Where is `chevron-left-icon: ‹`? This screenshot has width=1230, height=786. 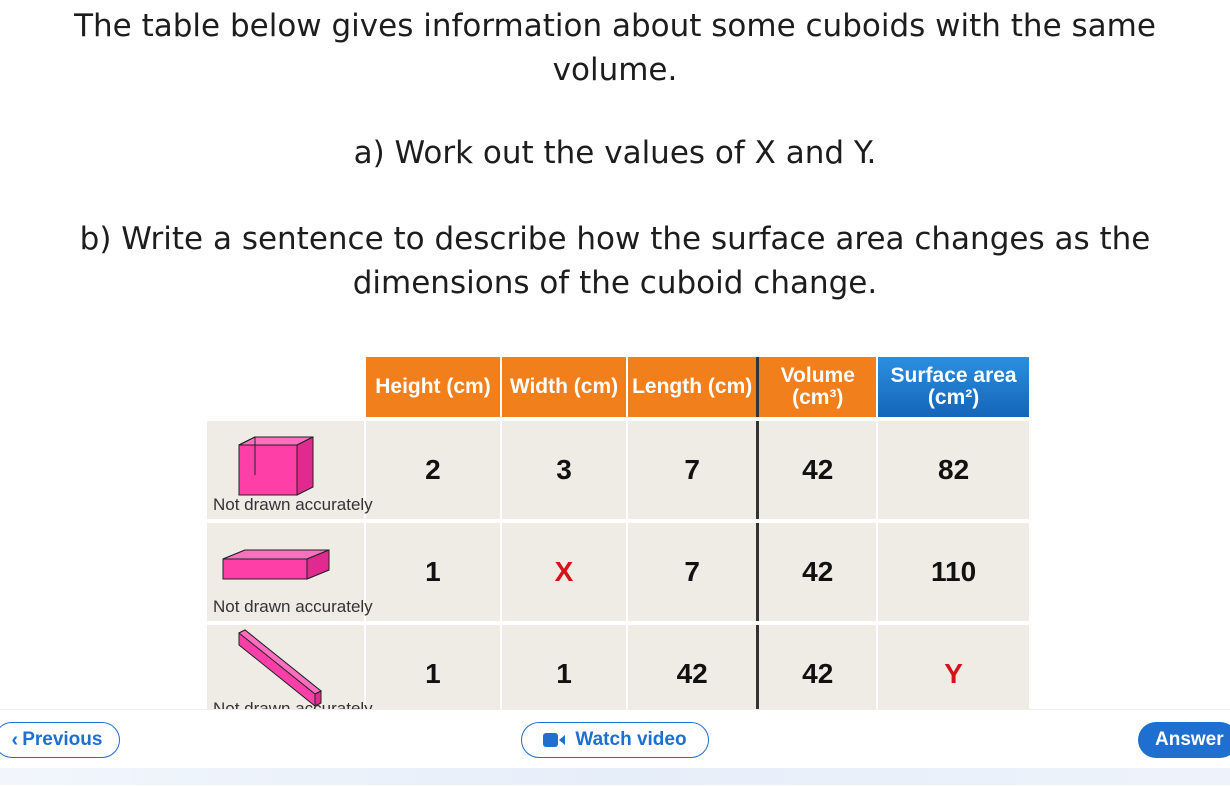 chevron-left-icon: ‹ is located at coordinates (15, 739).